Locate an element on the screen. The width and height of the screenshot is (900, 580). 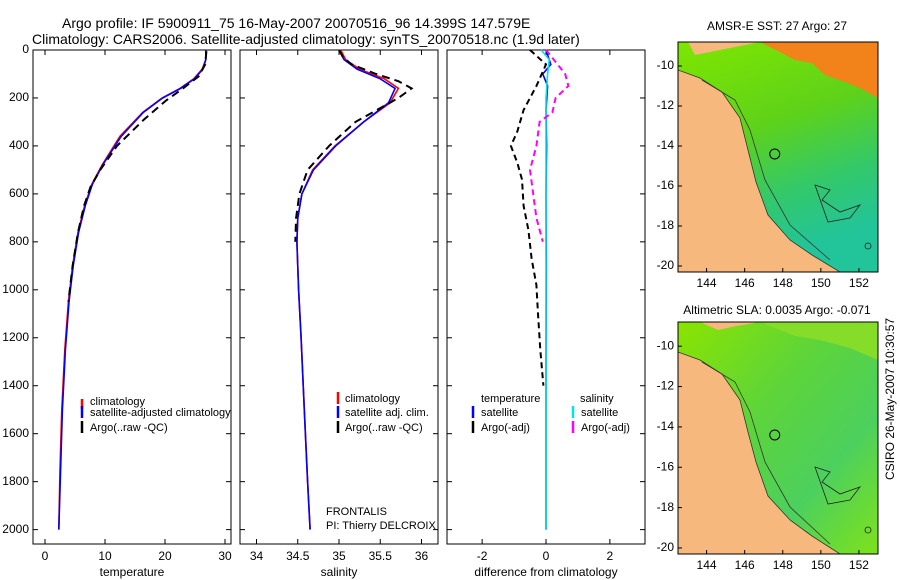
temperature-xlabel: temperature is located at coordinates (132, 572).